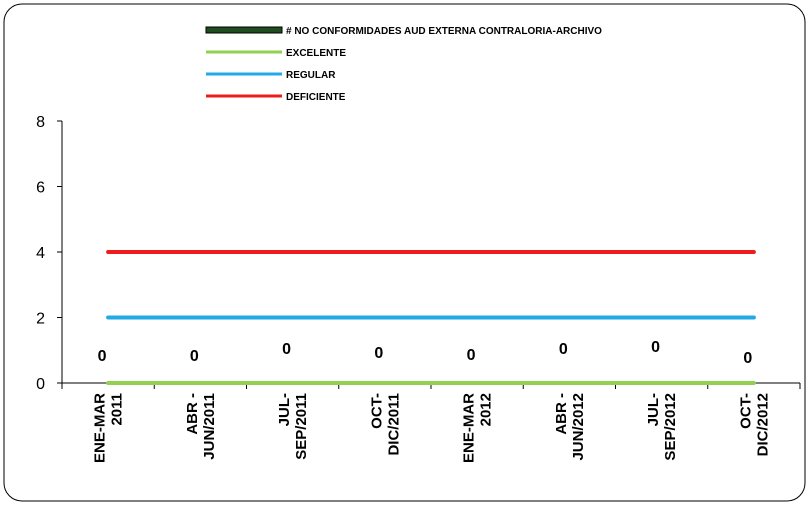 The height and width of the screenshot is (505, 809). I want to click on y-tick-label-1: 2, so click(40, 319).